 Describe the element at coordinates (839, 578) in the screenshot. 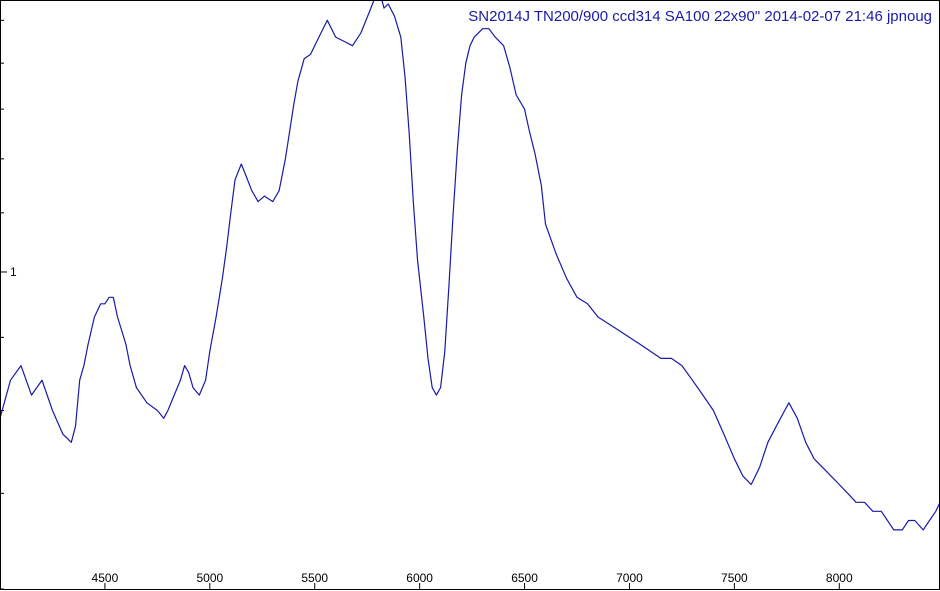

I see `x-tick-label: 8000` at that location.